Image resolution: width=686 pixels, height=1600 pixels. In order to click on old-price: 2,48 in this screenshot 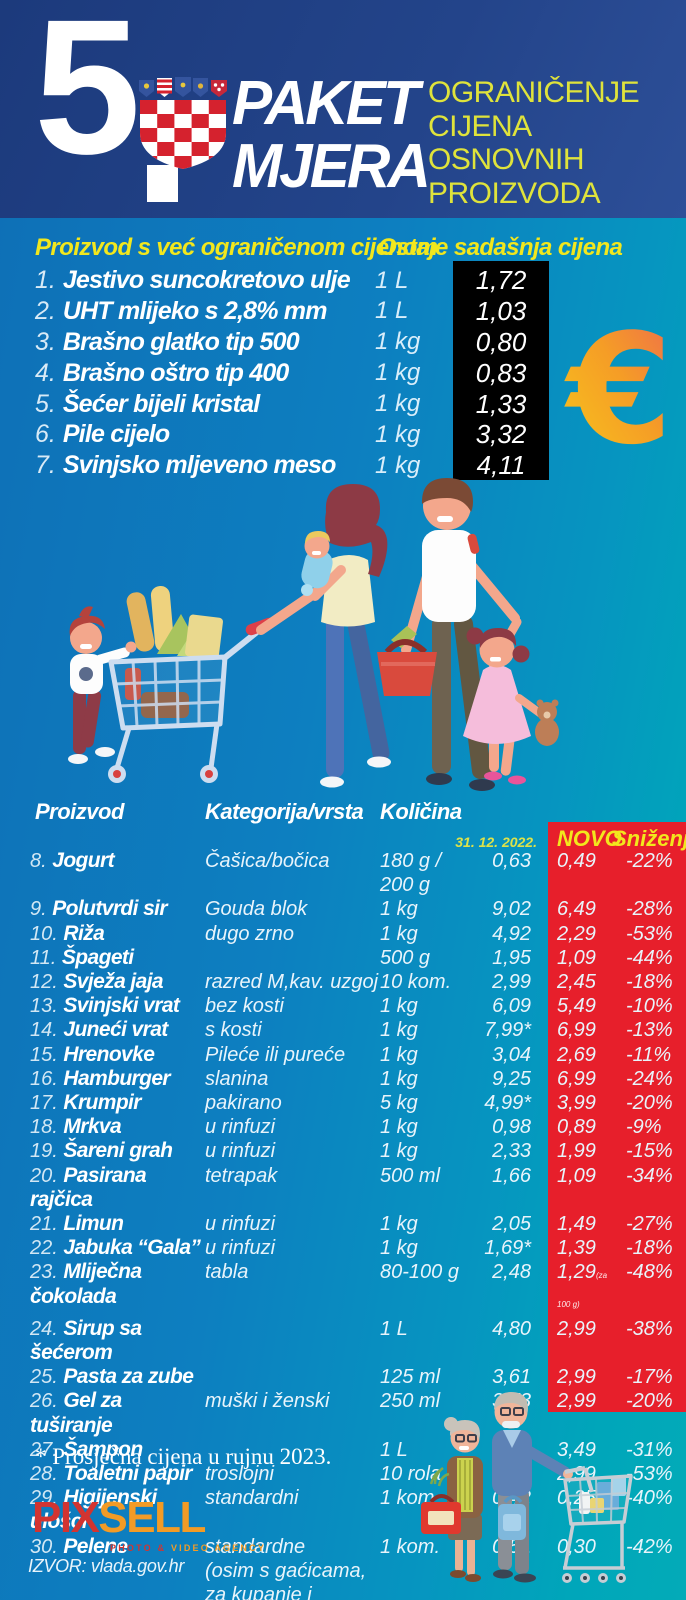, I will do `click(511, 1272)`.